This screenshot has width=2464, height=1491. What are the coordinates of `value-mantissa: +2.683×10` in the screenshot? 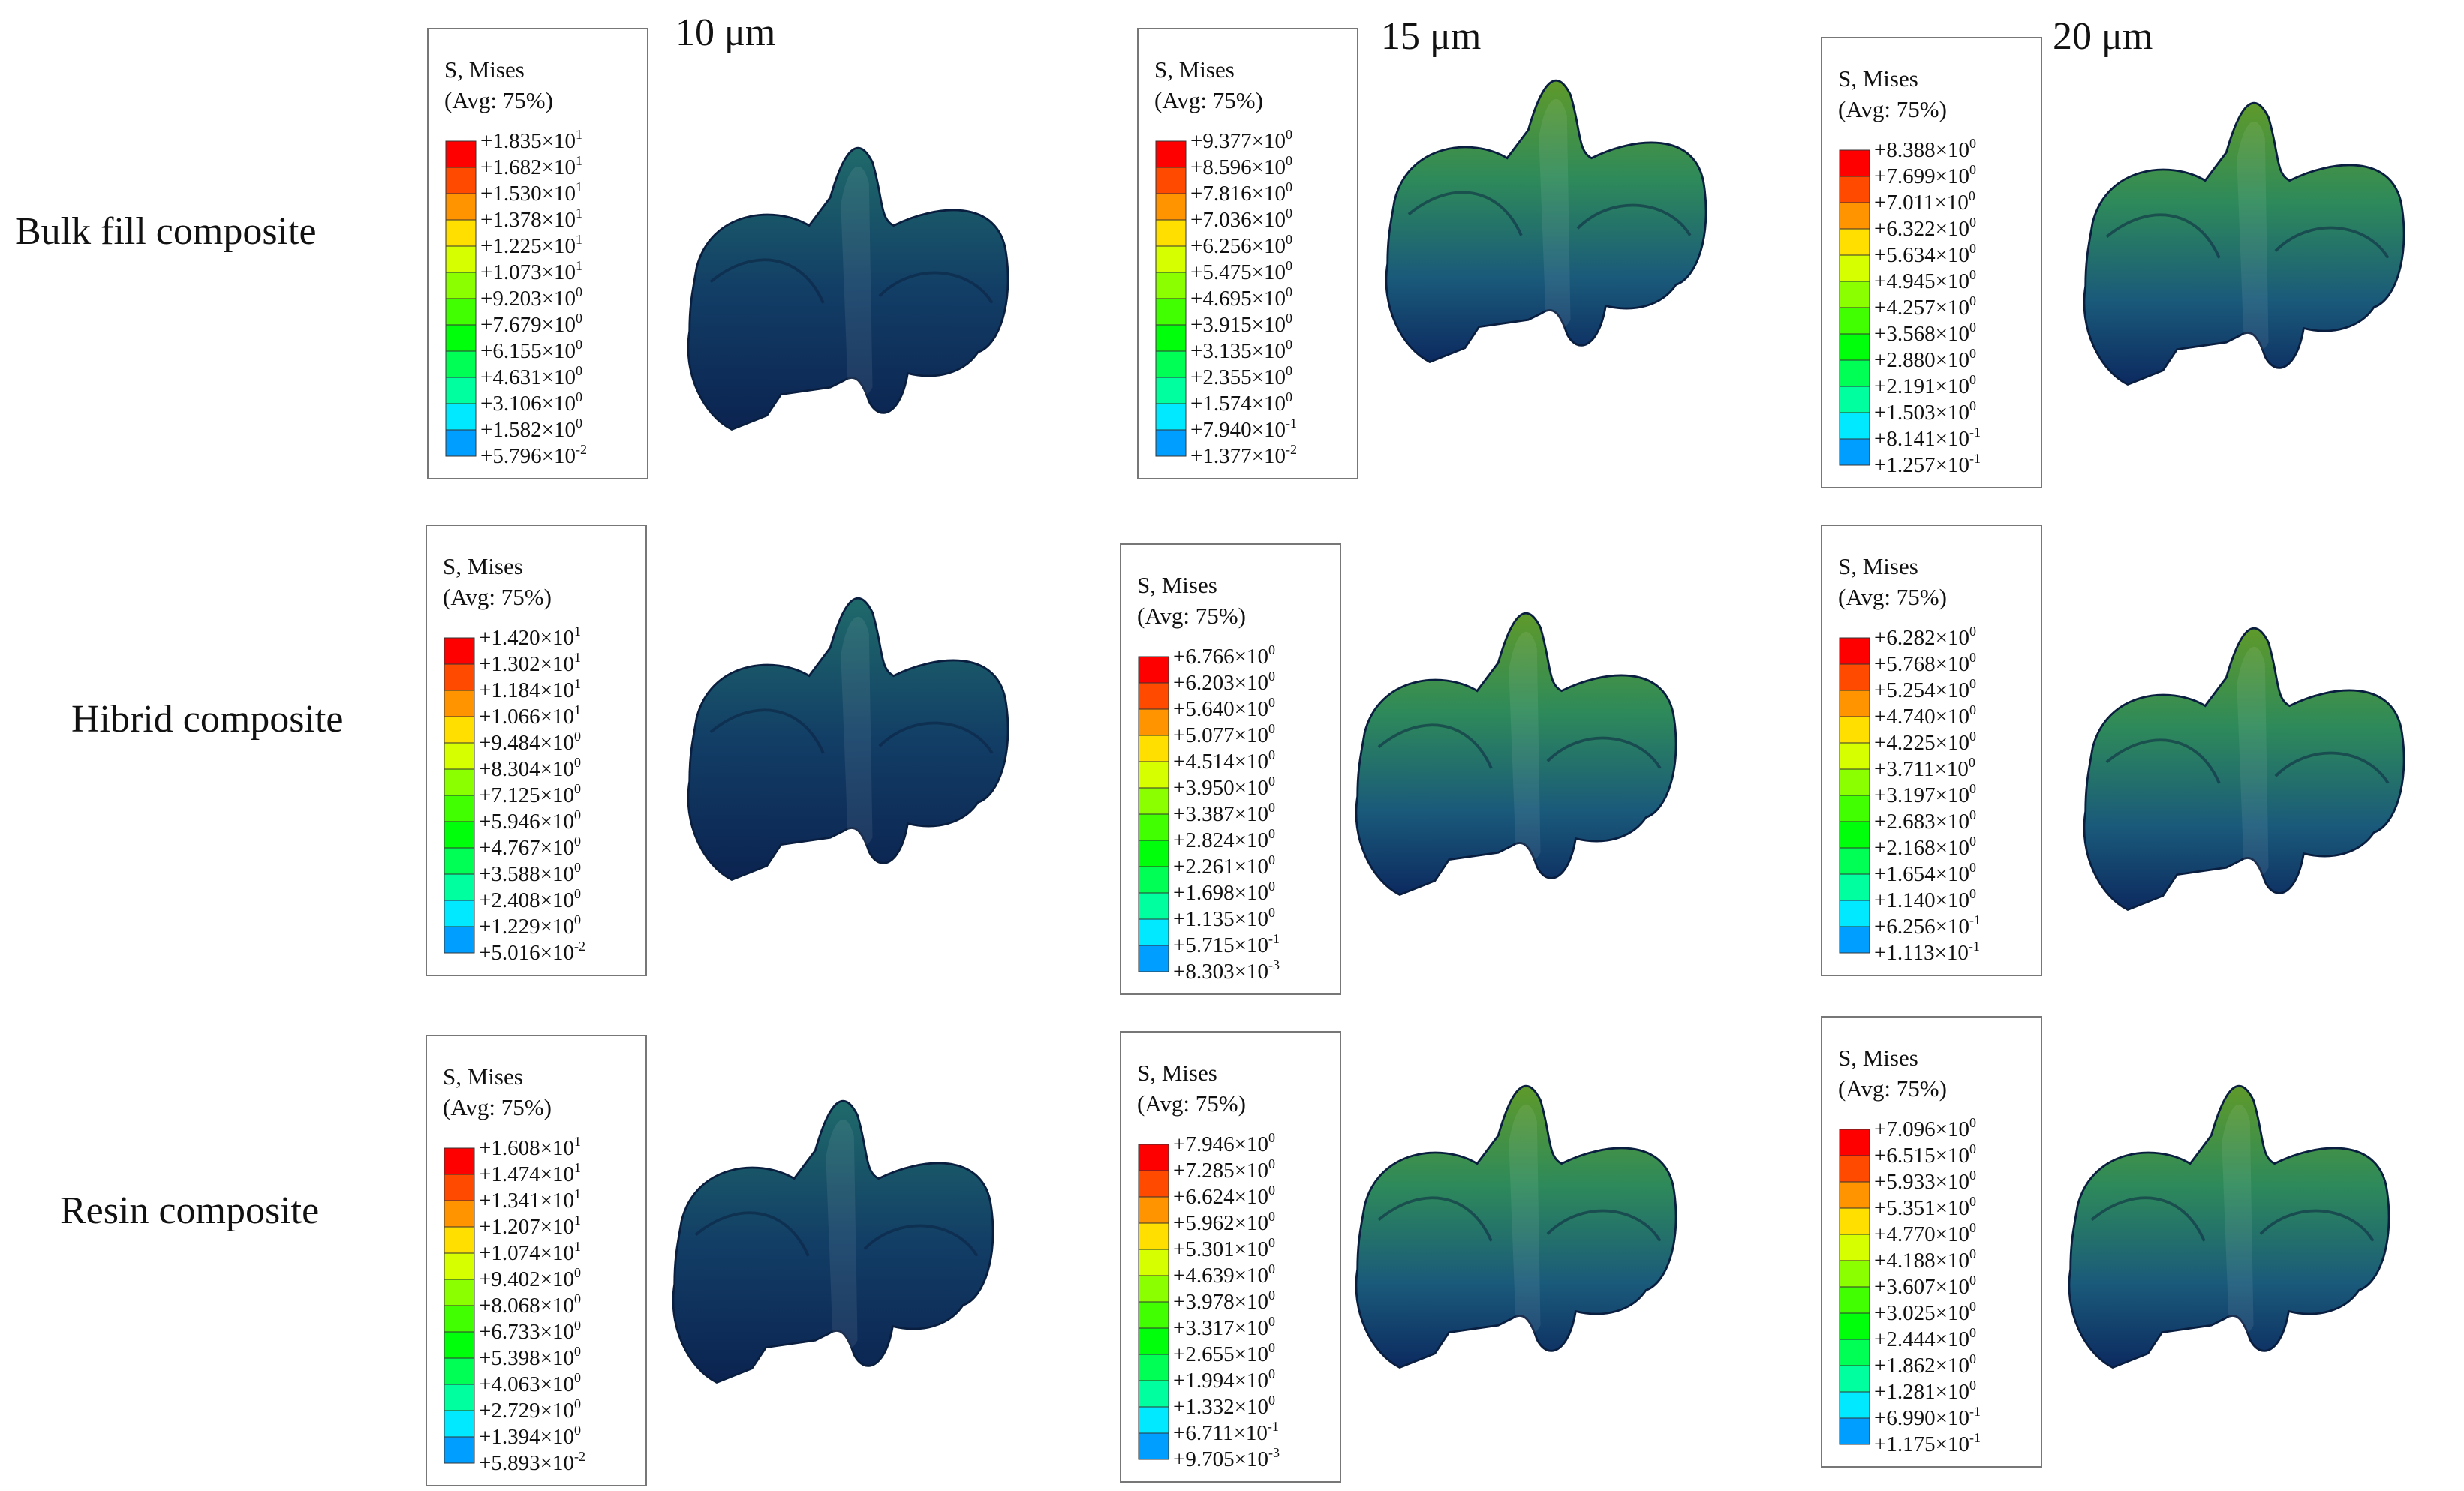 It's located at (1921, 822).